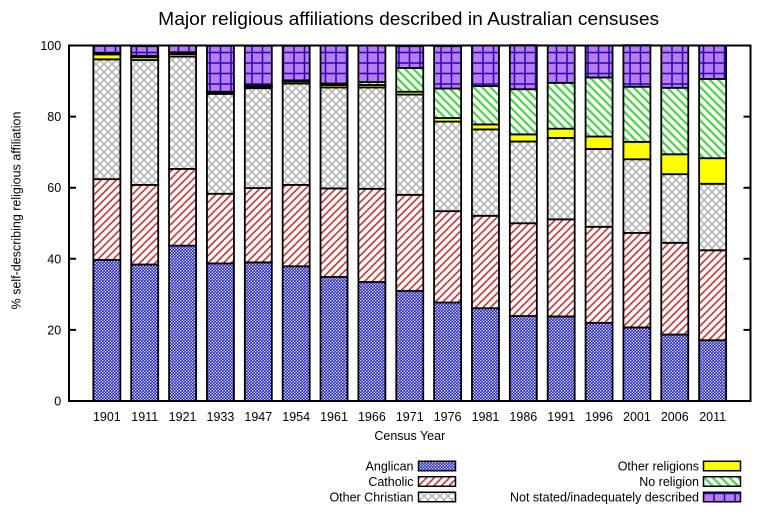 The width and height of the screenshot is (768, 512). I want to click on svg-text: 2006, so click(675, 417).